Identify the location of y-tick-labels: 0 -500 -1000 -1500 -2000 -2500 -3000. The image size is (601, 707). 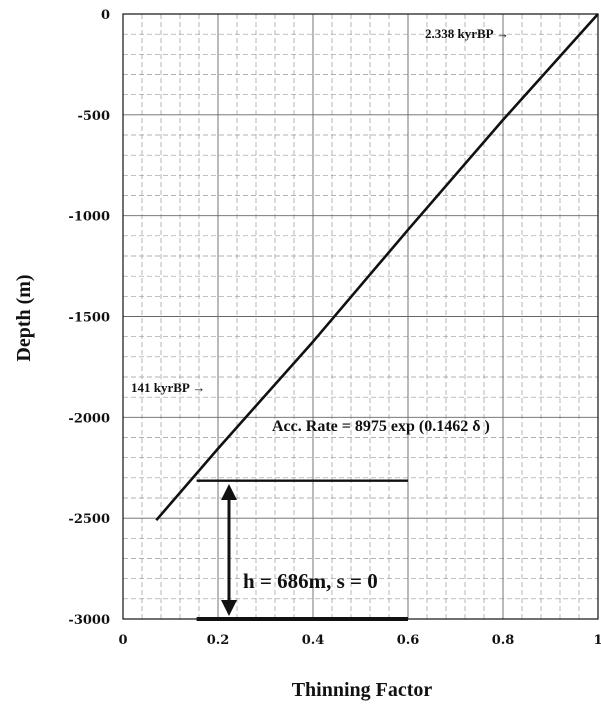
(89, 318).